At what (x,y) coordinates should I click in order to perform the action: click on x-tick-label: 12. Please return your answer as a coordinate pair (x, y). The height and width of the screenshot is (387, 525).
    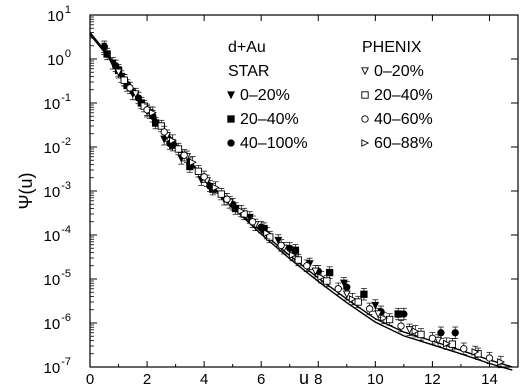
    Looking at the image, I should click on (432, 379).